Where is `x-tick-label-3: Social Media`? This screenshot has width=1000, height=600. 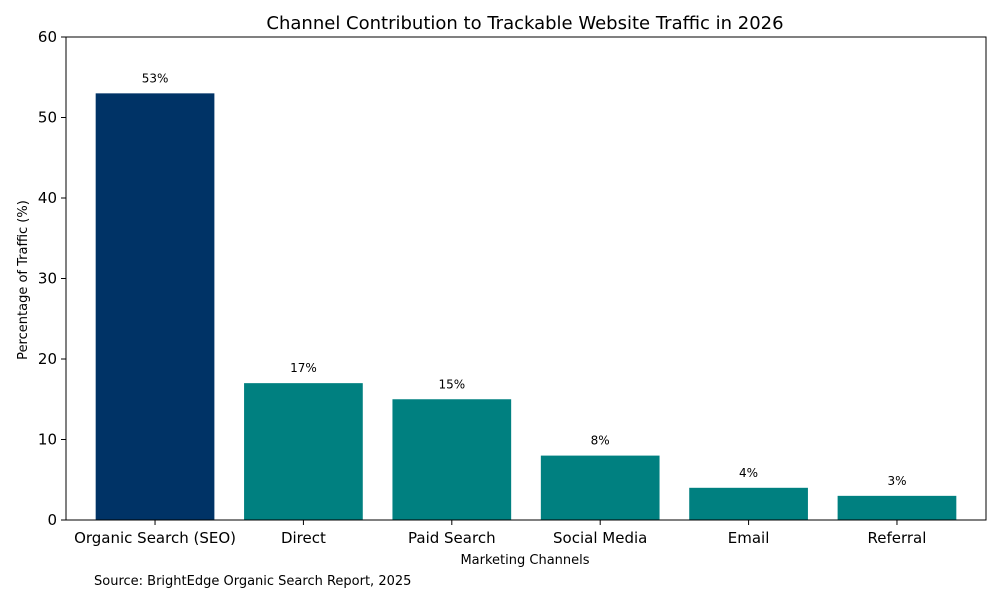 x-tick-label-3: Social Media is located at coordinates (600, 538).